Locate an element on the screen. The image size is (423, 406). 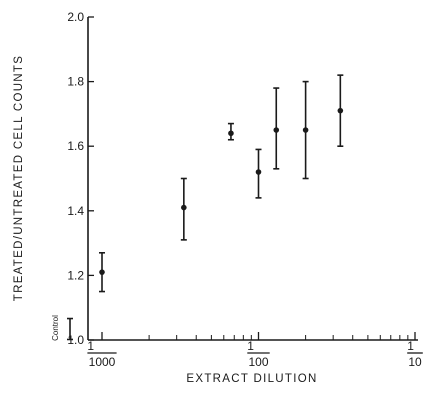
y-ticks: 1.0 1.2 1.4 1.6 1.8 2.0 is located at coordinates (80, 178).